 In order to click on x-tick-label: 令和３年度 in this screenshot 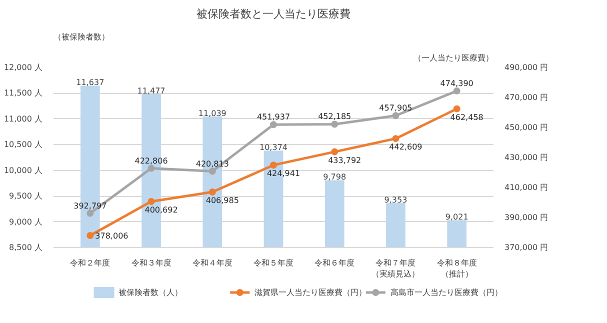, I will do `click(151, 263)`.